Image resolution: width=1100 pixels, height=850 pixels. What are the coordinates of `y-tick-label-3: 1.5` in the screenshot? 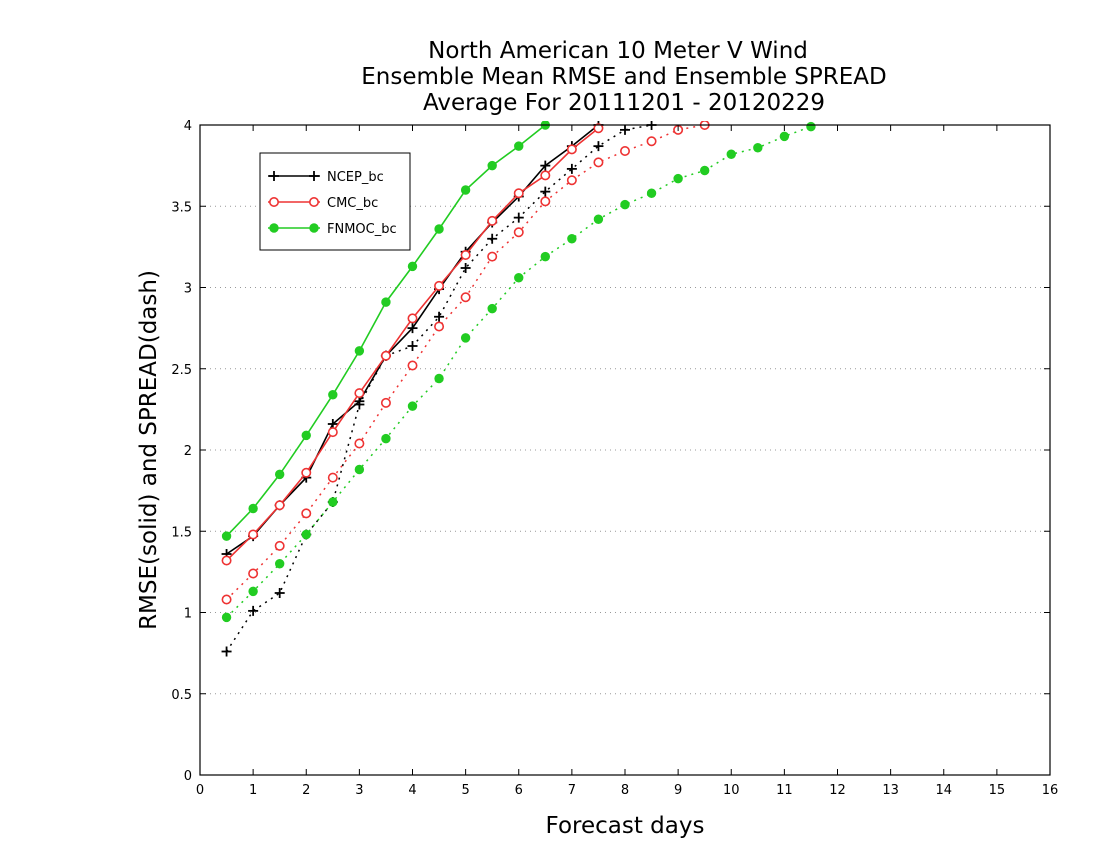 It's located at (181, 532).